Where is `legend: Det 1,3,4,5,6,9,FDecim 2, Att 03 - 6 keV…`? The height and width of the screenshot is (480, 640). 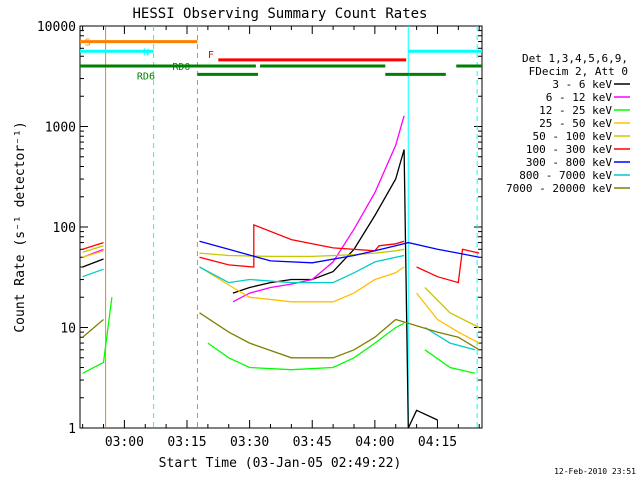 legend: Det 1,3,4,5,6,9,FDecim 2, Att 03 - 6 keV… is located at coordinates (568, 123).